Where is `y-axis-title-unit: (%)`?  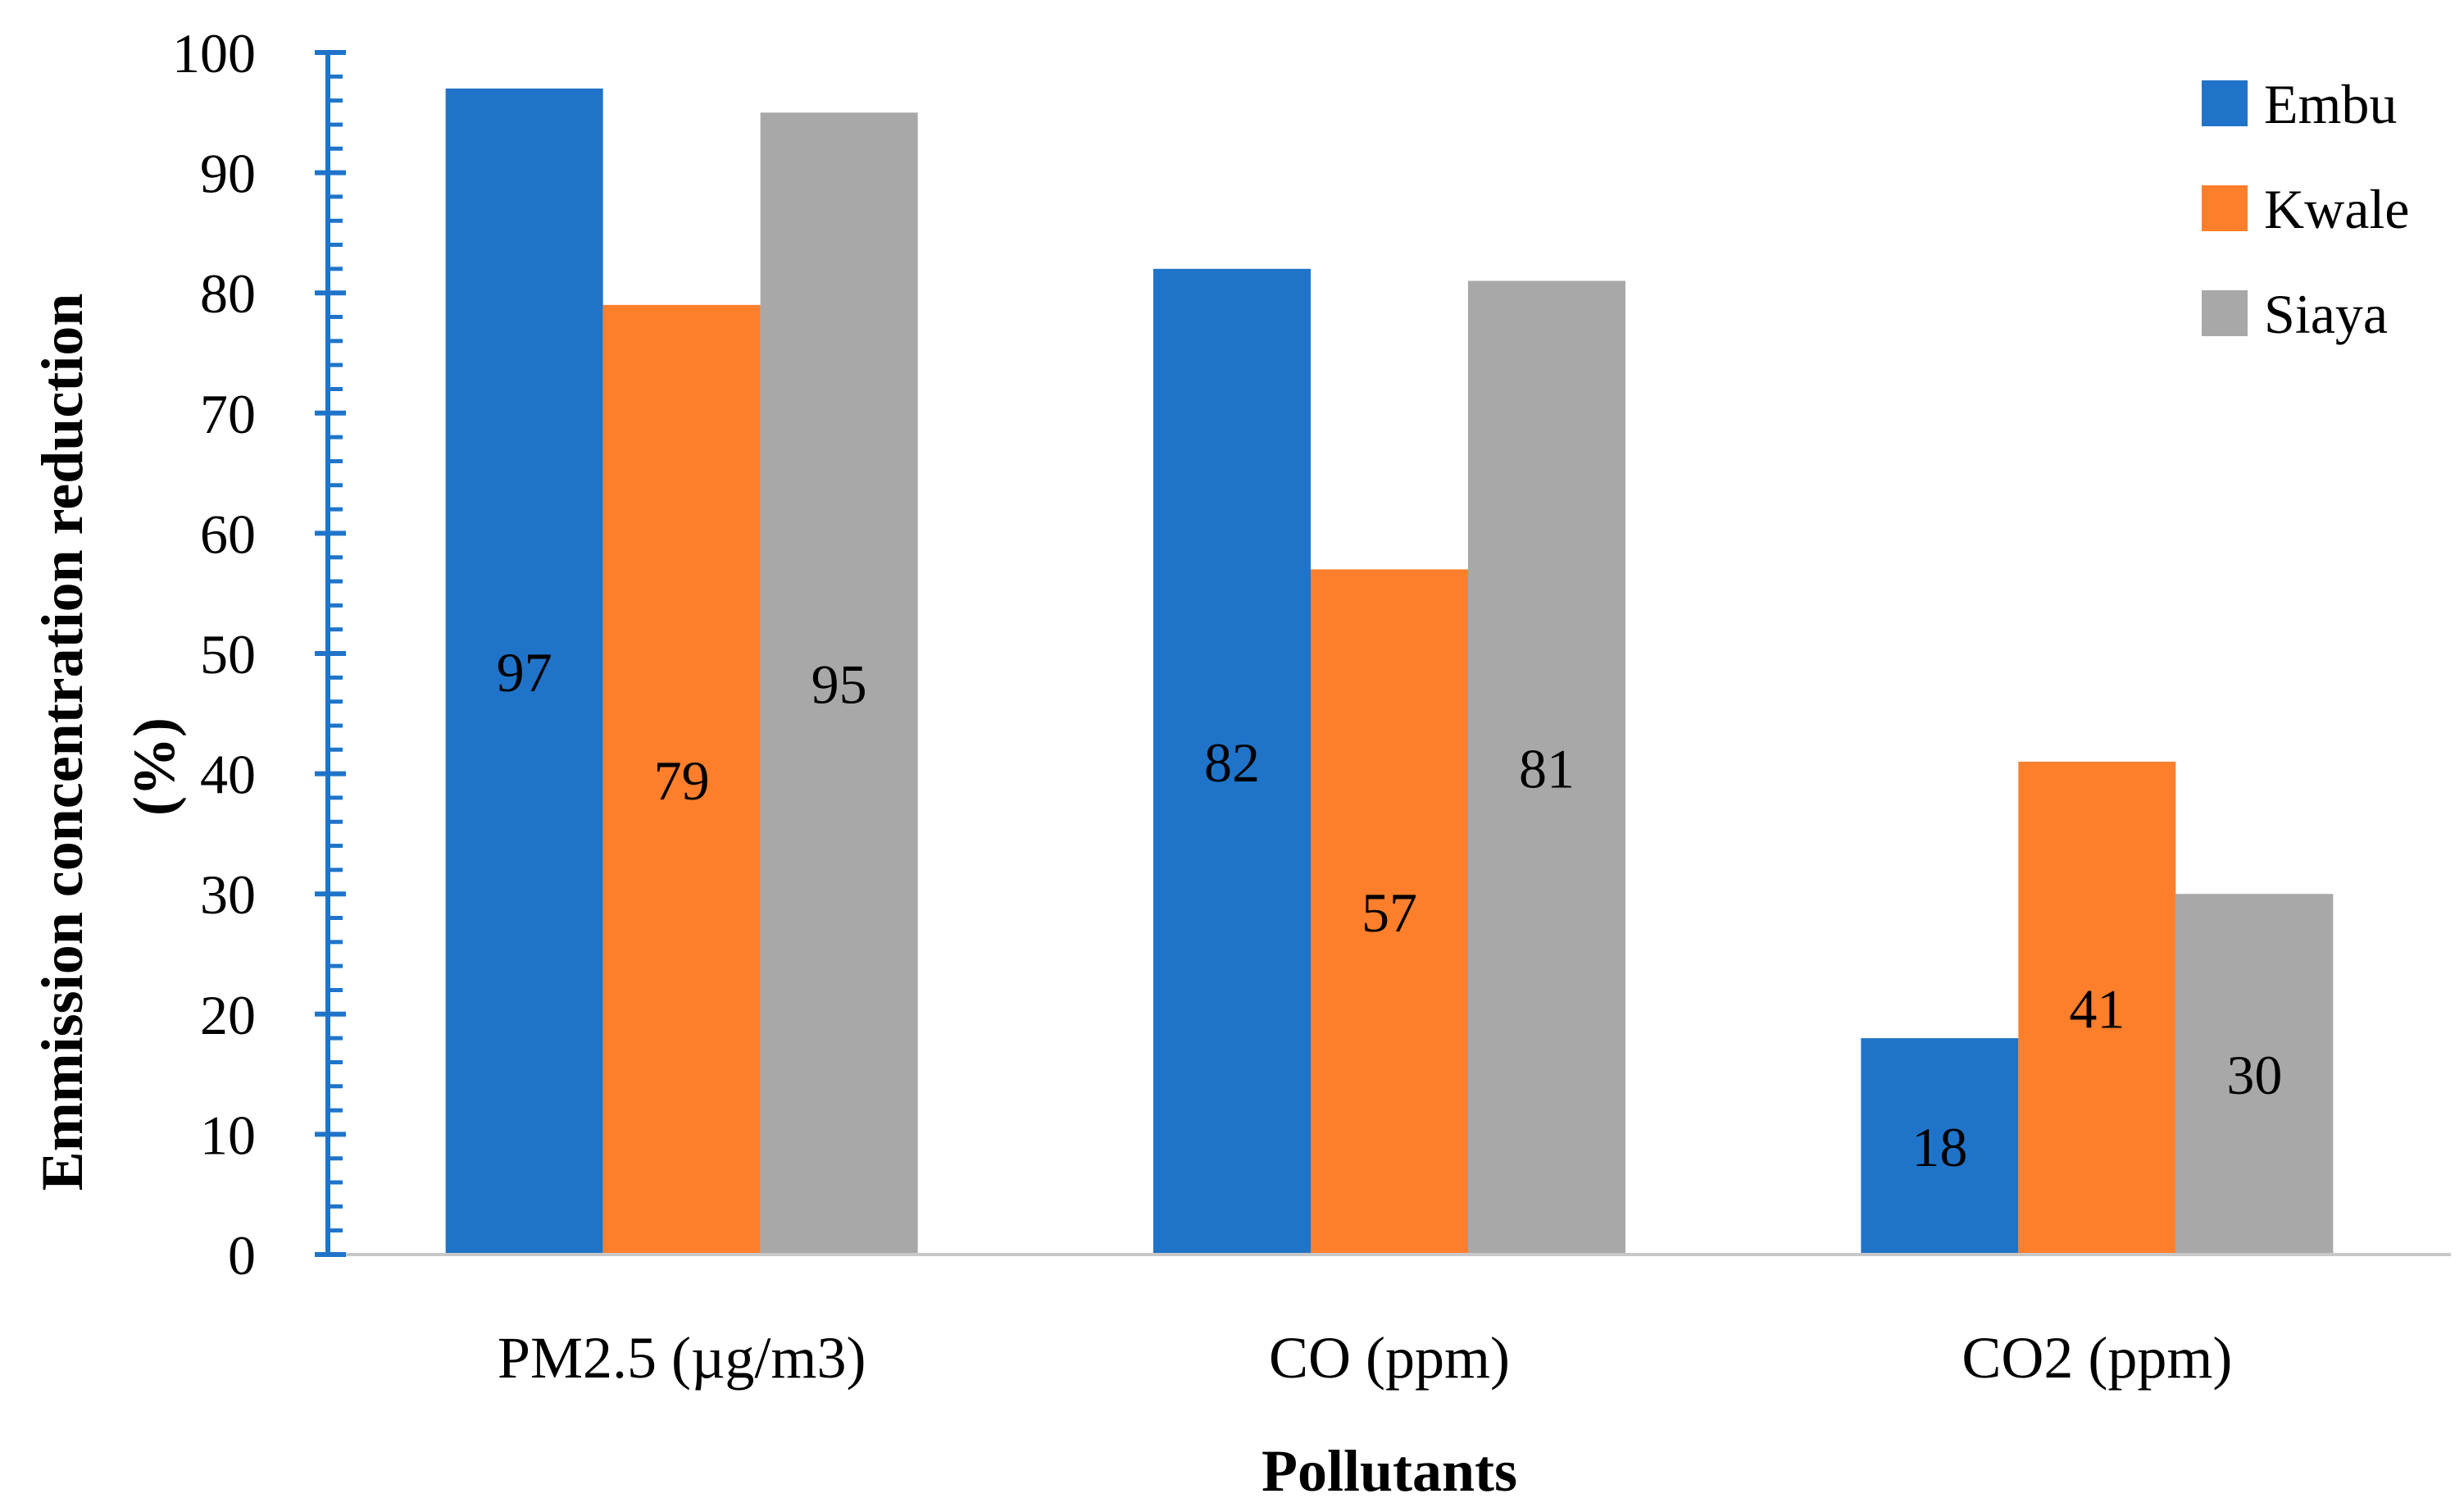
y-axis-title-unit: (%) is located at coordinates (154, 766).